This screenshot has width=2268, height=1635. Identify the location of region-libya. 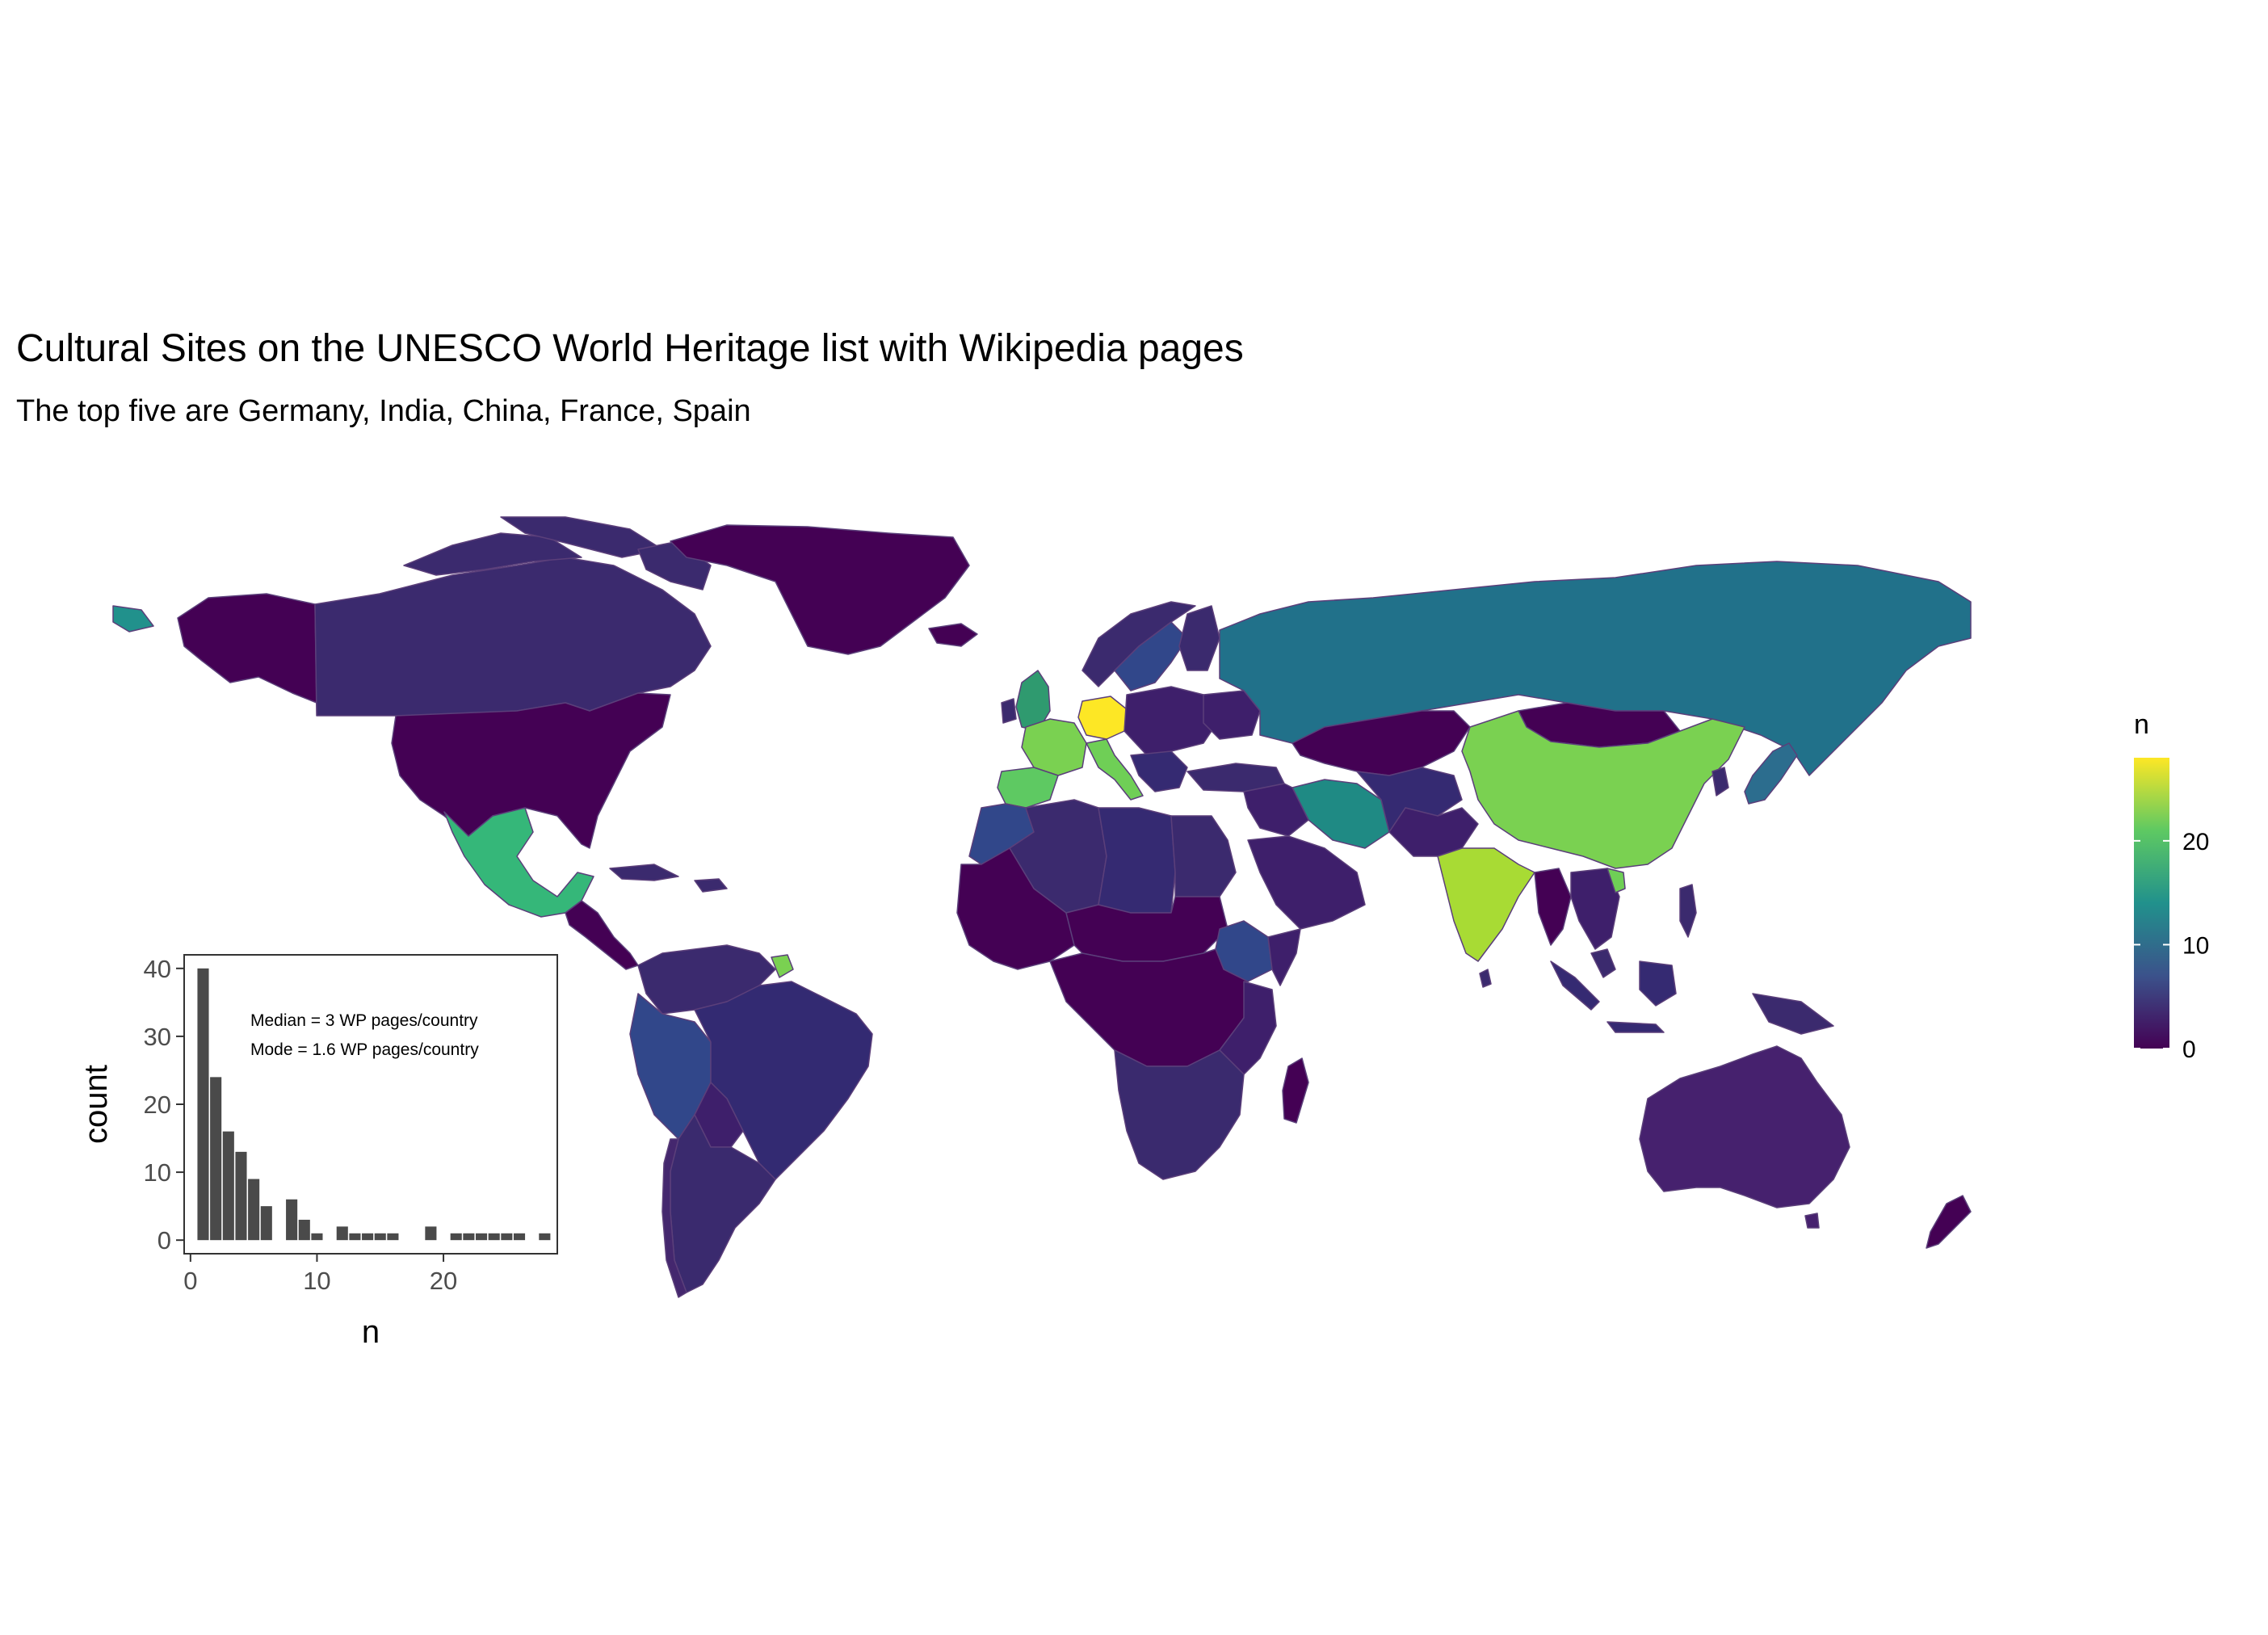
(1137, 860).